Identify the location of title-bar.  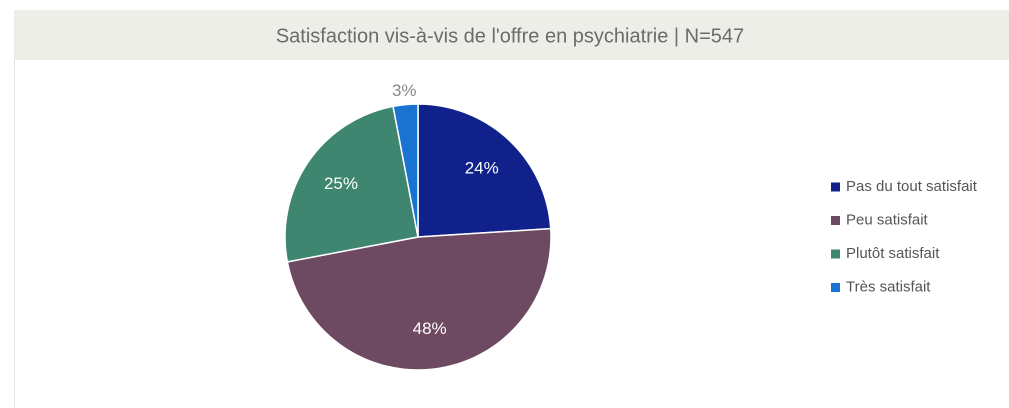
(511, 35).